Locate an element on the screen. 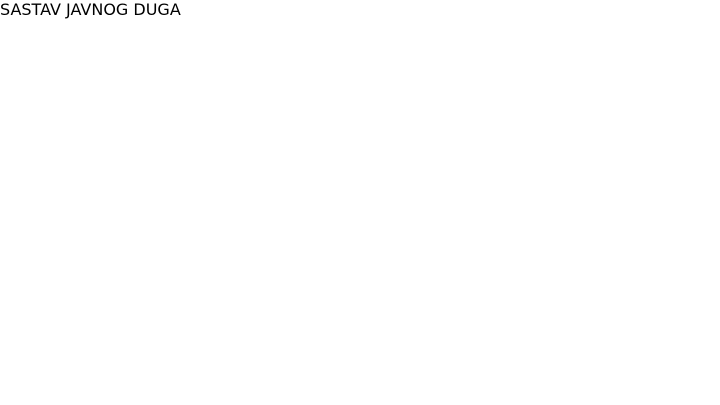  title: SASTAV JAVNOG DUGA is located at coordinates (90, 9).